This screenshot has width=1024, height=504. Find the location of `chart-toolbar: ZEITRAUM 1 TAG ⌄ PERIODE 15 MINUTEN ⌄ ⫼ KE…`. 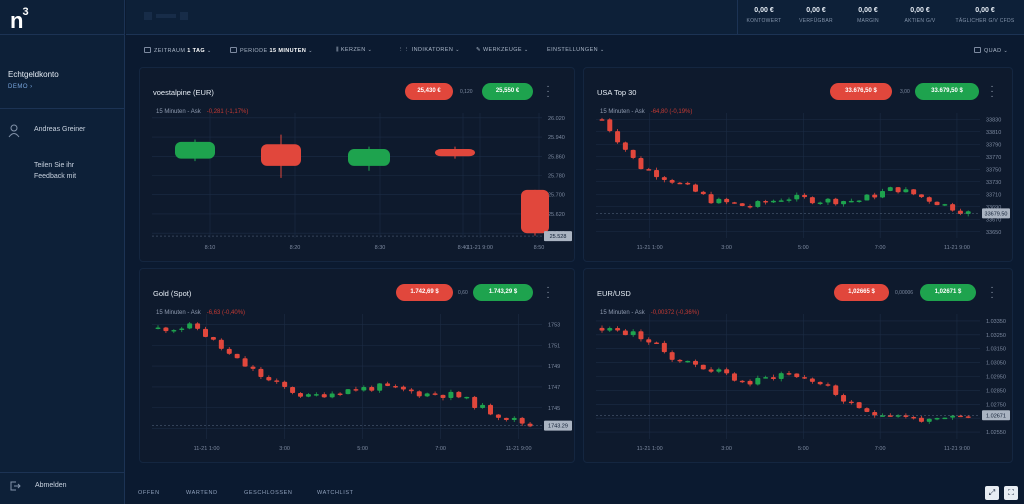

chart-toolbar: ZEITRAUM 1 TAG ⌄ PERIODE 15 MINUTEN ⌄ ⫼ KE… is located at coordinates (575, 51).